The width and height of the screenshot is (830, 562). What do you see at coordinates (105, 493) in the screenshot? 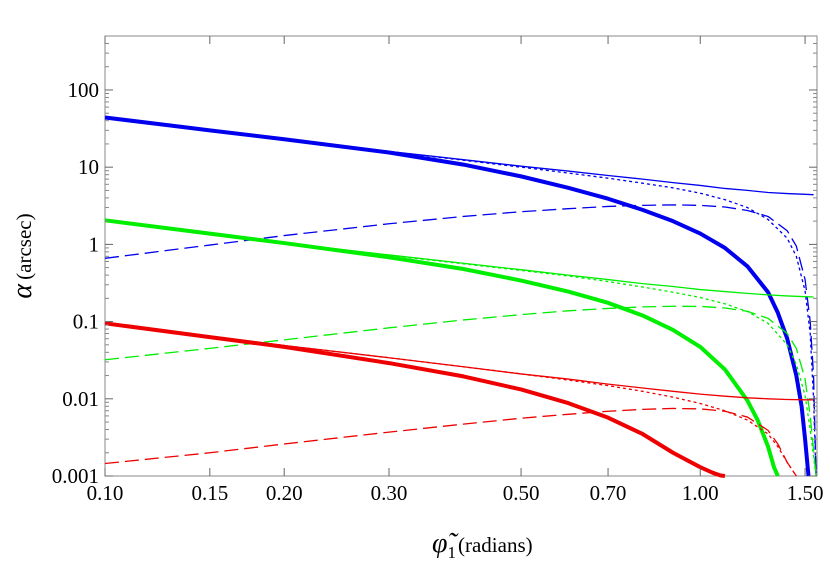
I see `x-tick-label: 0.10` at bounding box center [105, 493].